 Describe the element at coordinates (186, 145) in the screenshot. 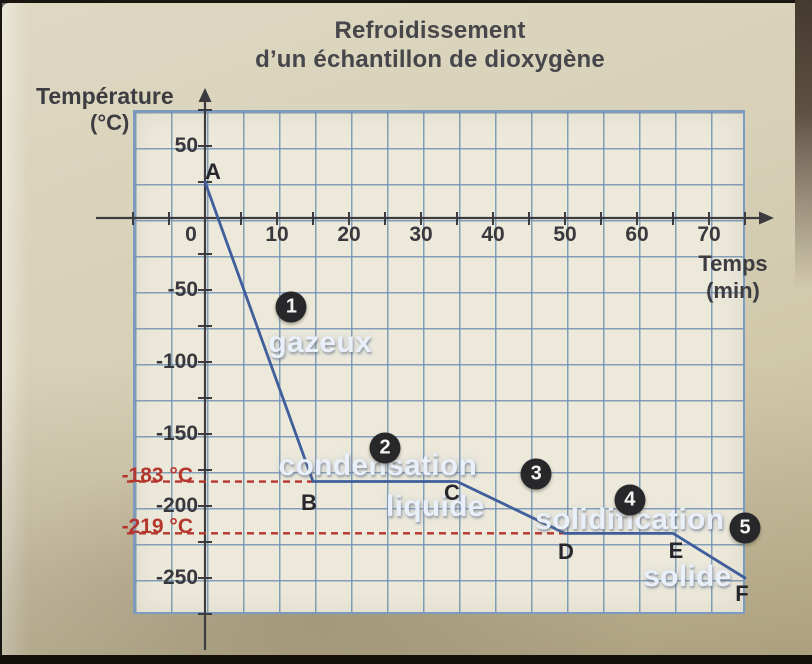

I see `y-tick-label-50: 50` at that location.